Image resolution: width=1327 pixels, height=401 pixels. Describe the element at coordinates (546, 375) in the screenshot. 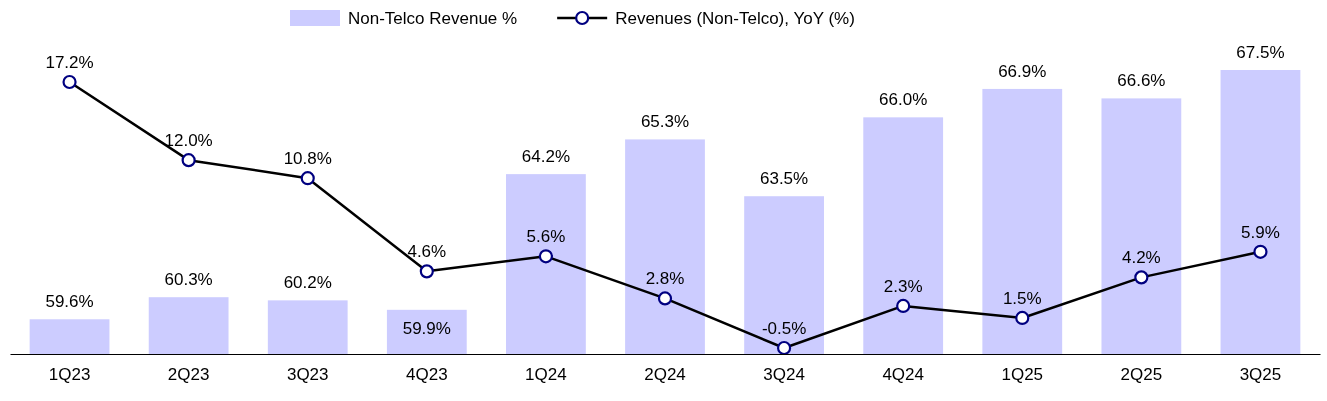

I see `x-tick-label: 1Q24` at that location.